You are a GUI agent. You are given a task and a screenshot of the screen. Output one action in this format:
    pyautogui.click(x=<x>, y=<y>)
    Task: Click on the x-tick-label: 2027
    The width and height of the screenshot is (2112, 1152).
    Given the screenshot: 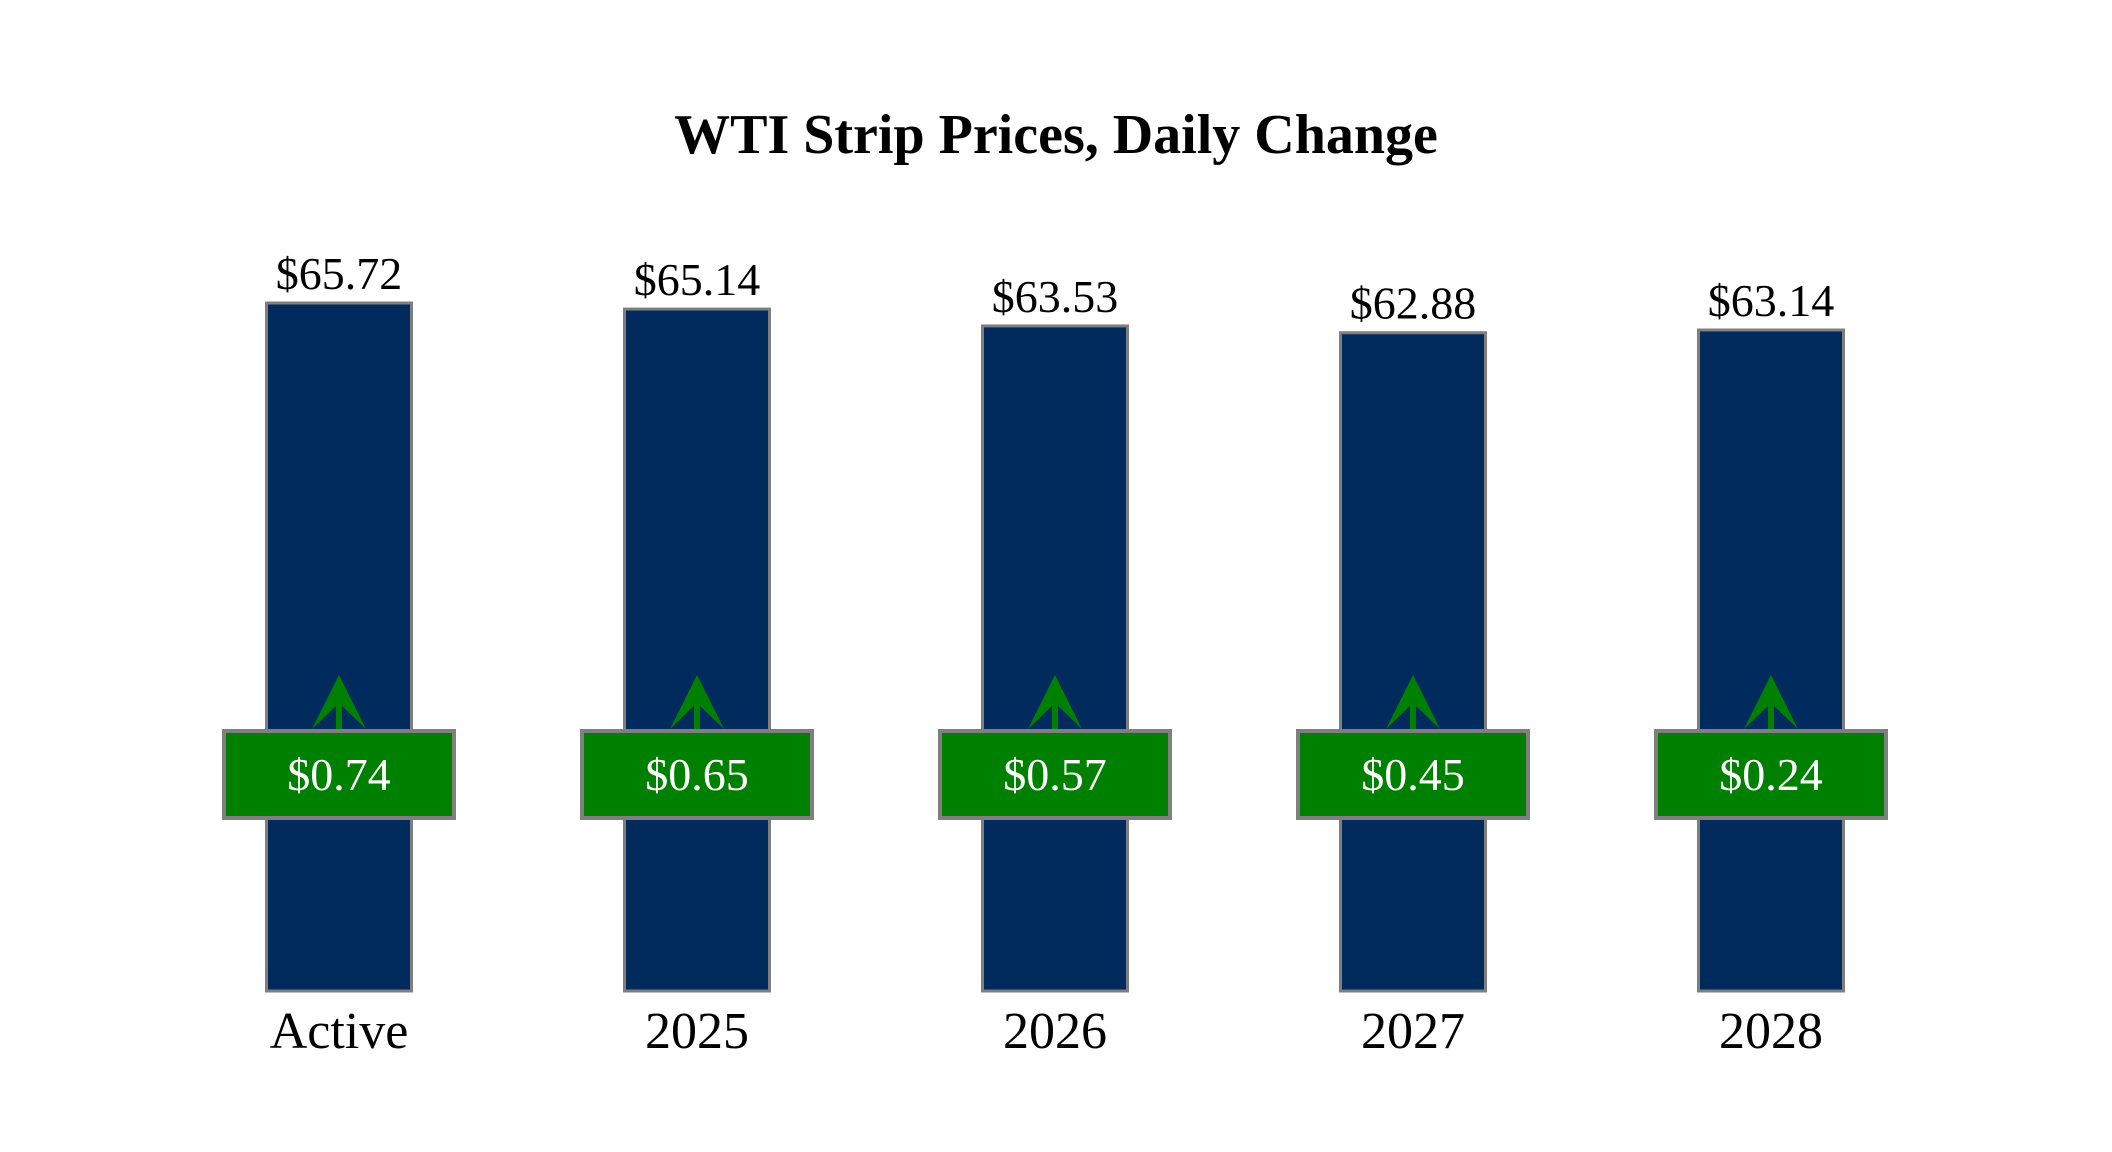 What is the action you would take?
    pyautogui.click(x=1413, y=1031)
    